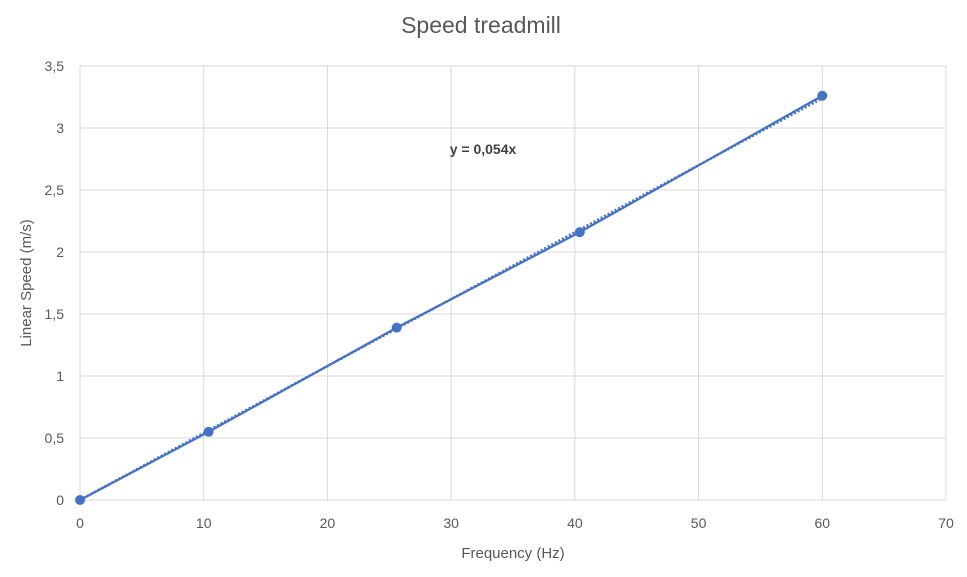  Describe the element at coordinates (60, 128) in the screenshot. I see `y-tick-label: 3` at that location.